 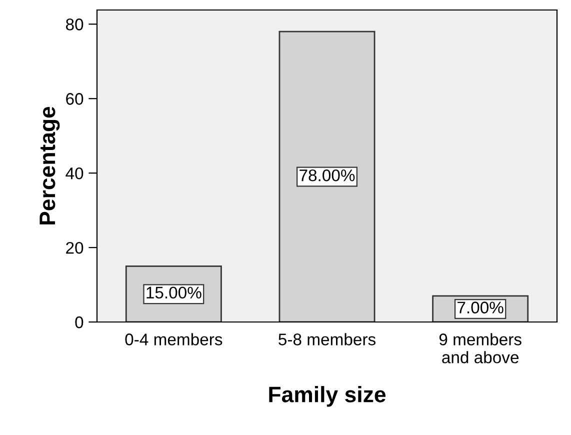 I want to click on bar, so click(x=327, y=176).